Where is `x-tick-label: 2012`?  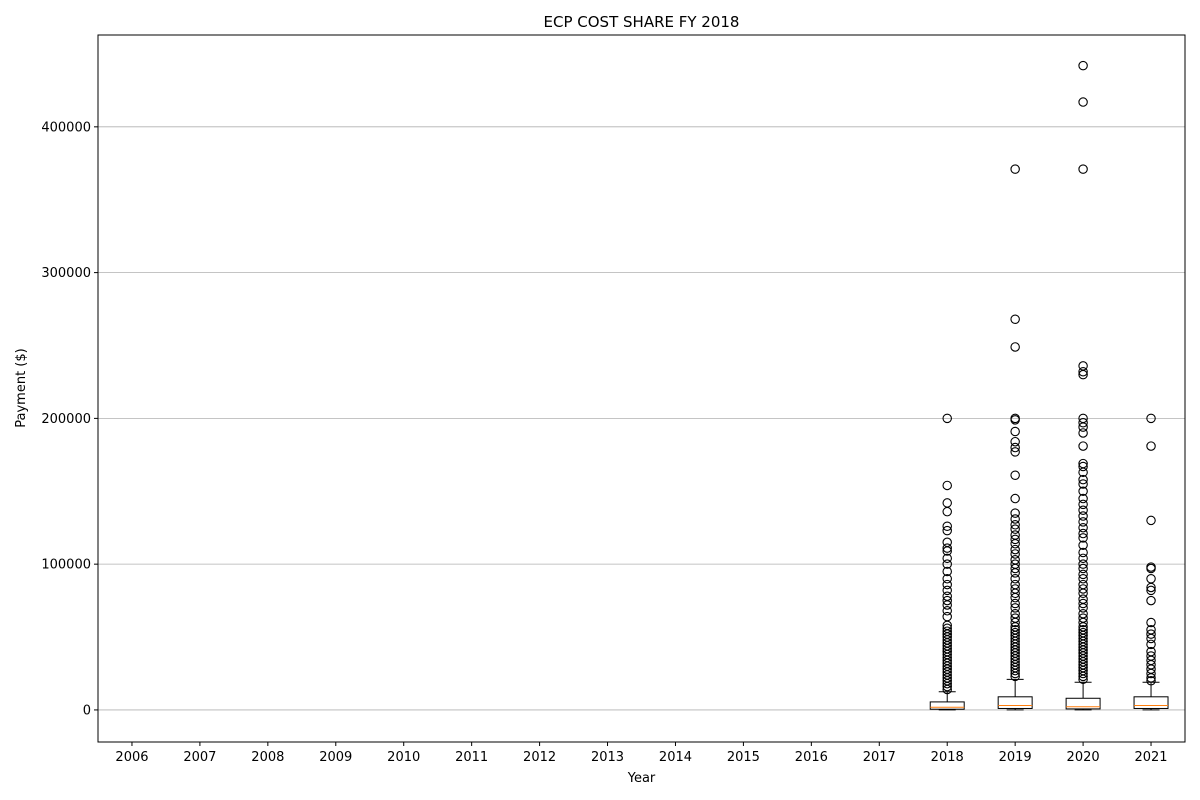
x-tick-label: 2012 is located at coordinates (539, 757).